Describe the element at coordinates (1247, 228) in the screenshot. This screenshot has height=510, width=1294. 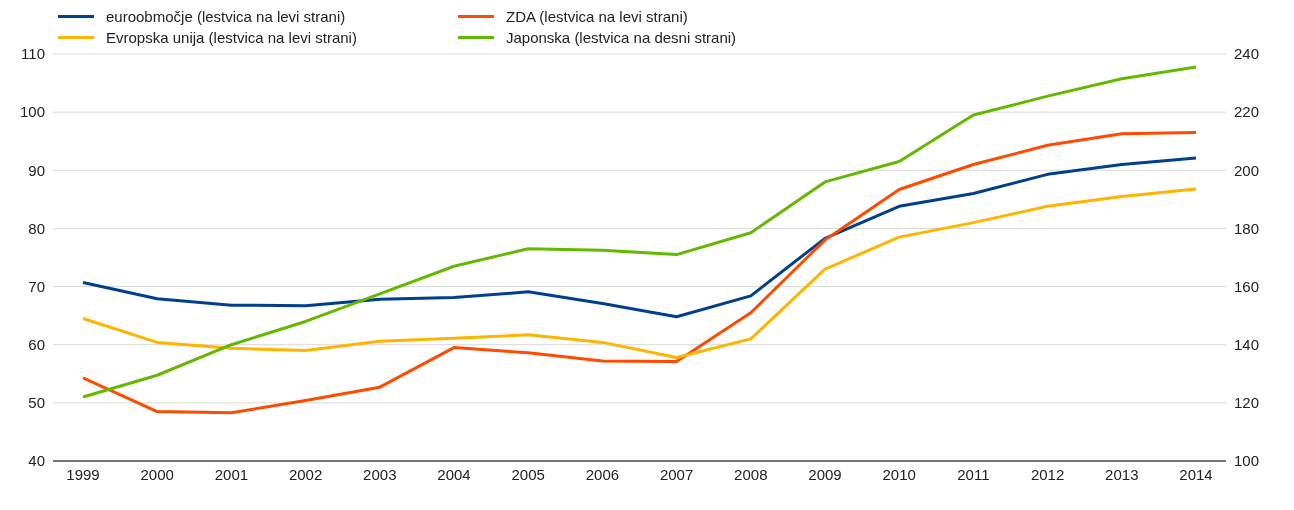
I see `y2-tick-label: 180` at that location.